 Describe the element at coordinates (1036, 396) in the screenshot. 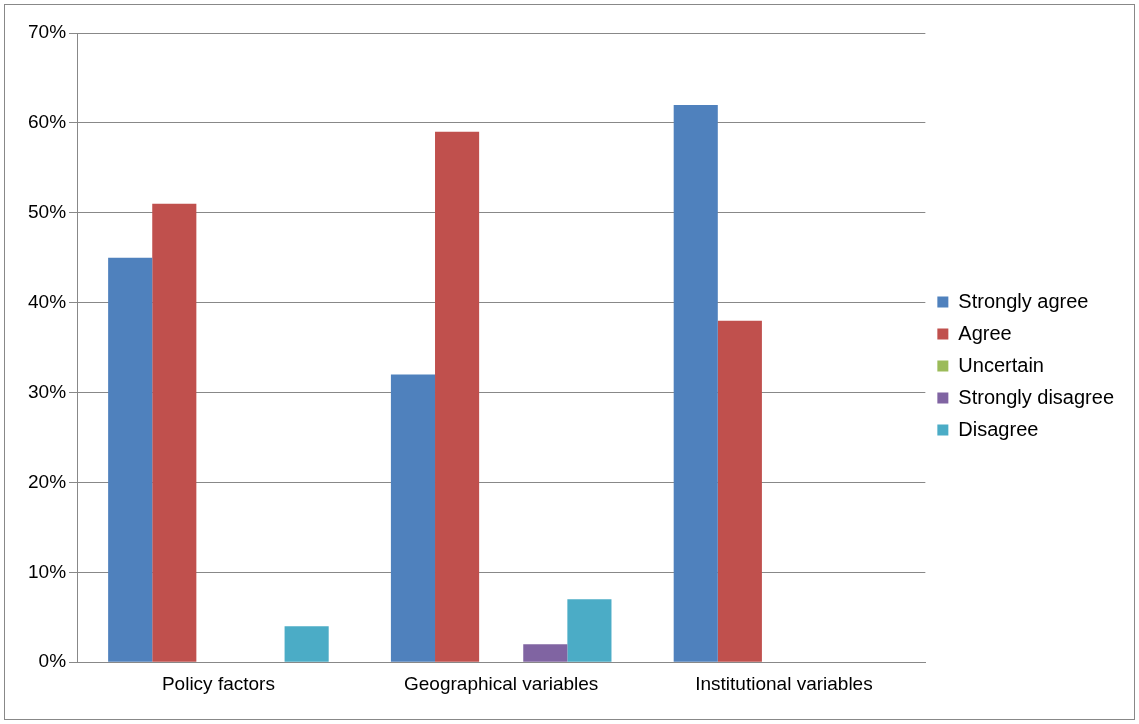

I see `legend-label: Strongly disagree` at that location.